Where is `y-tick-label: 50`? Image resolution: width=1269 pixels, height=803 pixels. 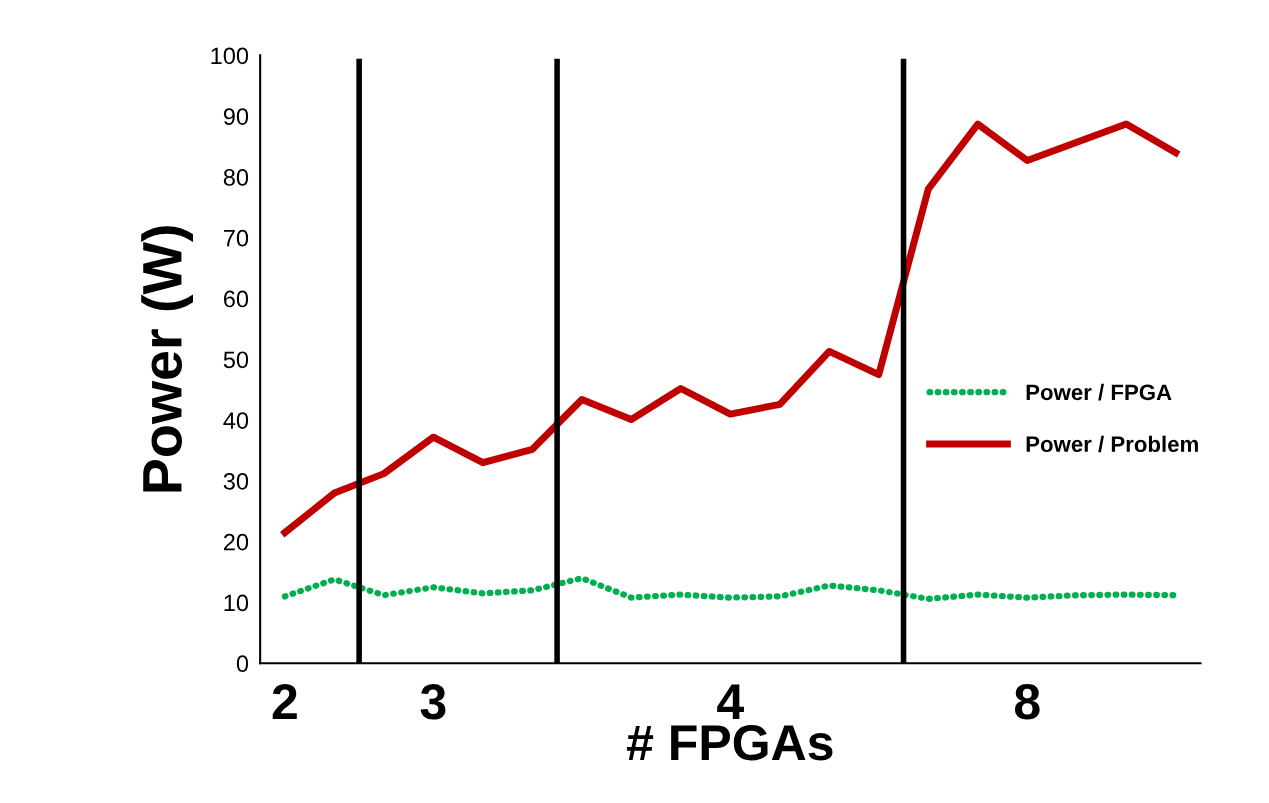 y-tick-label: 50 is located at coordinates (236, 360).